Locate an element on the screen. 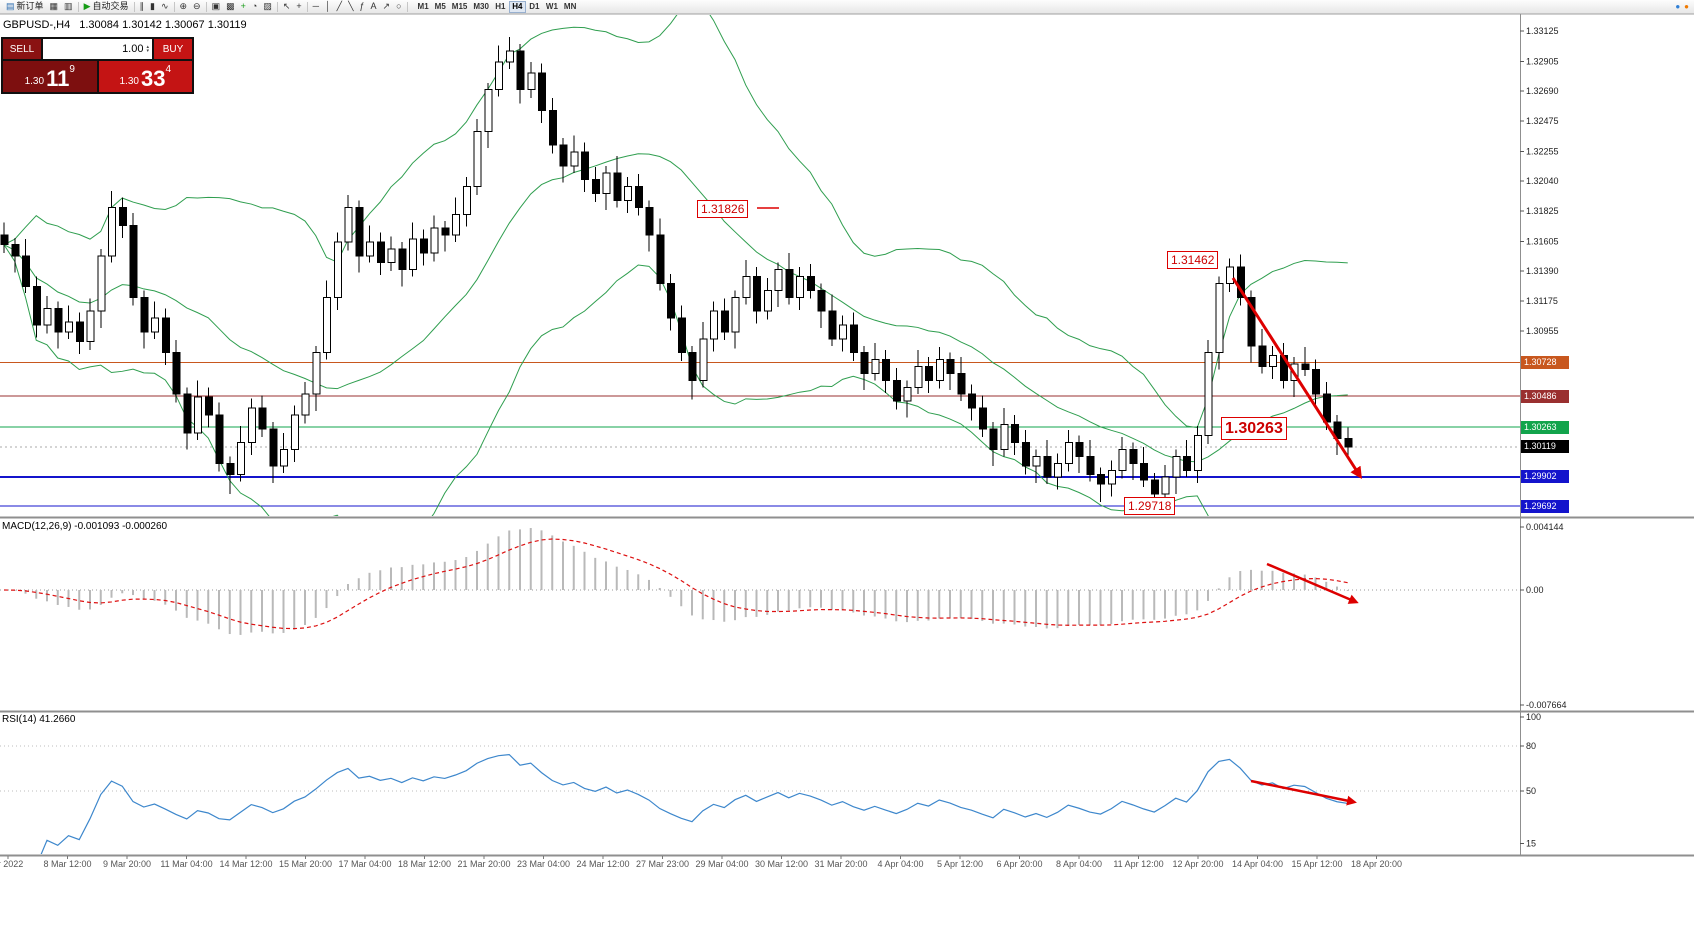 This screenshot has width=1694, height=936. price-annotation: 1.31826 is located at coordinates (723, 209).